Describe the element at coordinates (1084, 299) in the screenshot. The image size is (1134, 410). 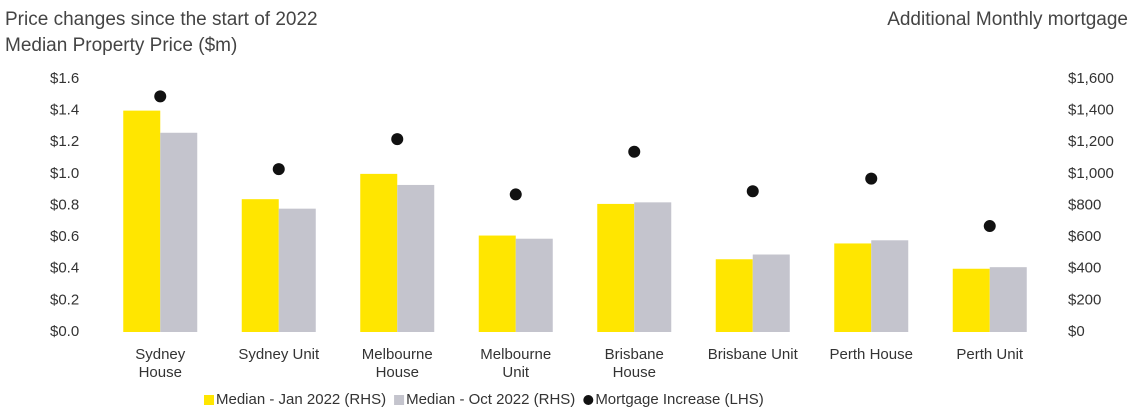
I see `y2-tick-label: $200` at that location.